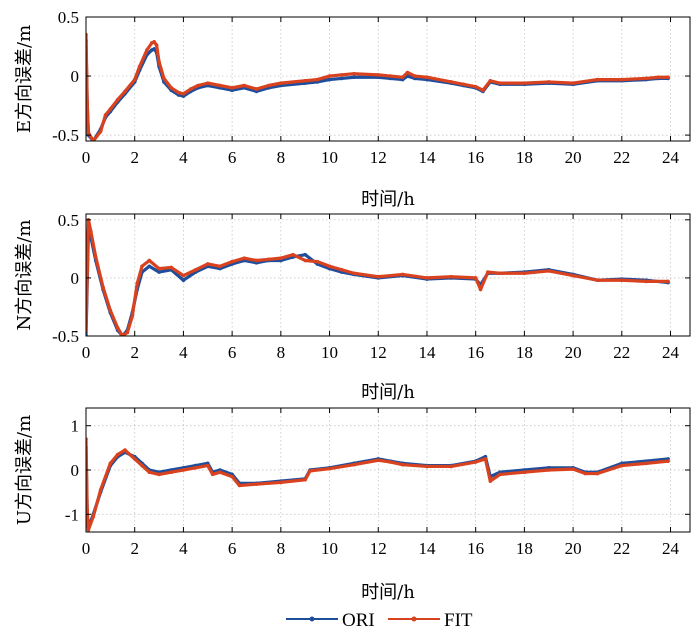 Image resolution: width=700 pixels, height=636 pixels. Describe the element at coordinates (24, 79) in the screenshot. I see `y-axis-label: E方向误差/m` at that location.